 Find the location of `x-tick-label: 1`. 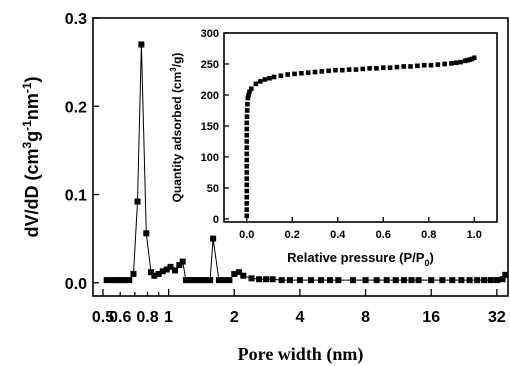

x-tick-label: 1 is located at coordinates (168, 317).